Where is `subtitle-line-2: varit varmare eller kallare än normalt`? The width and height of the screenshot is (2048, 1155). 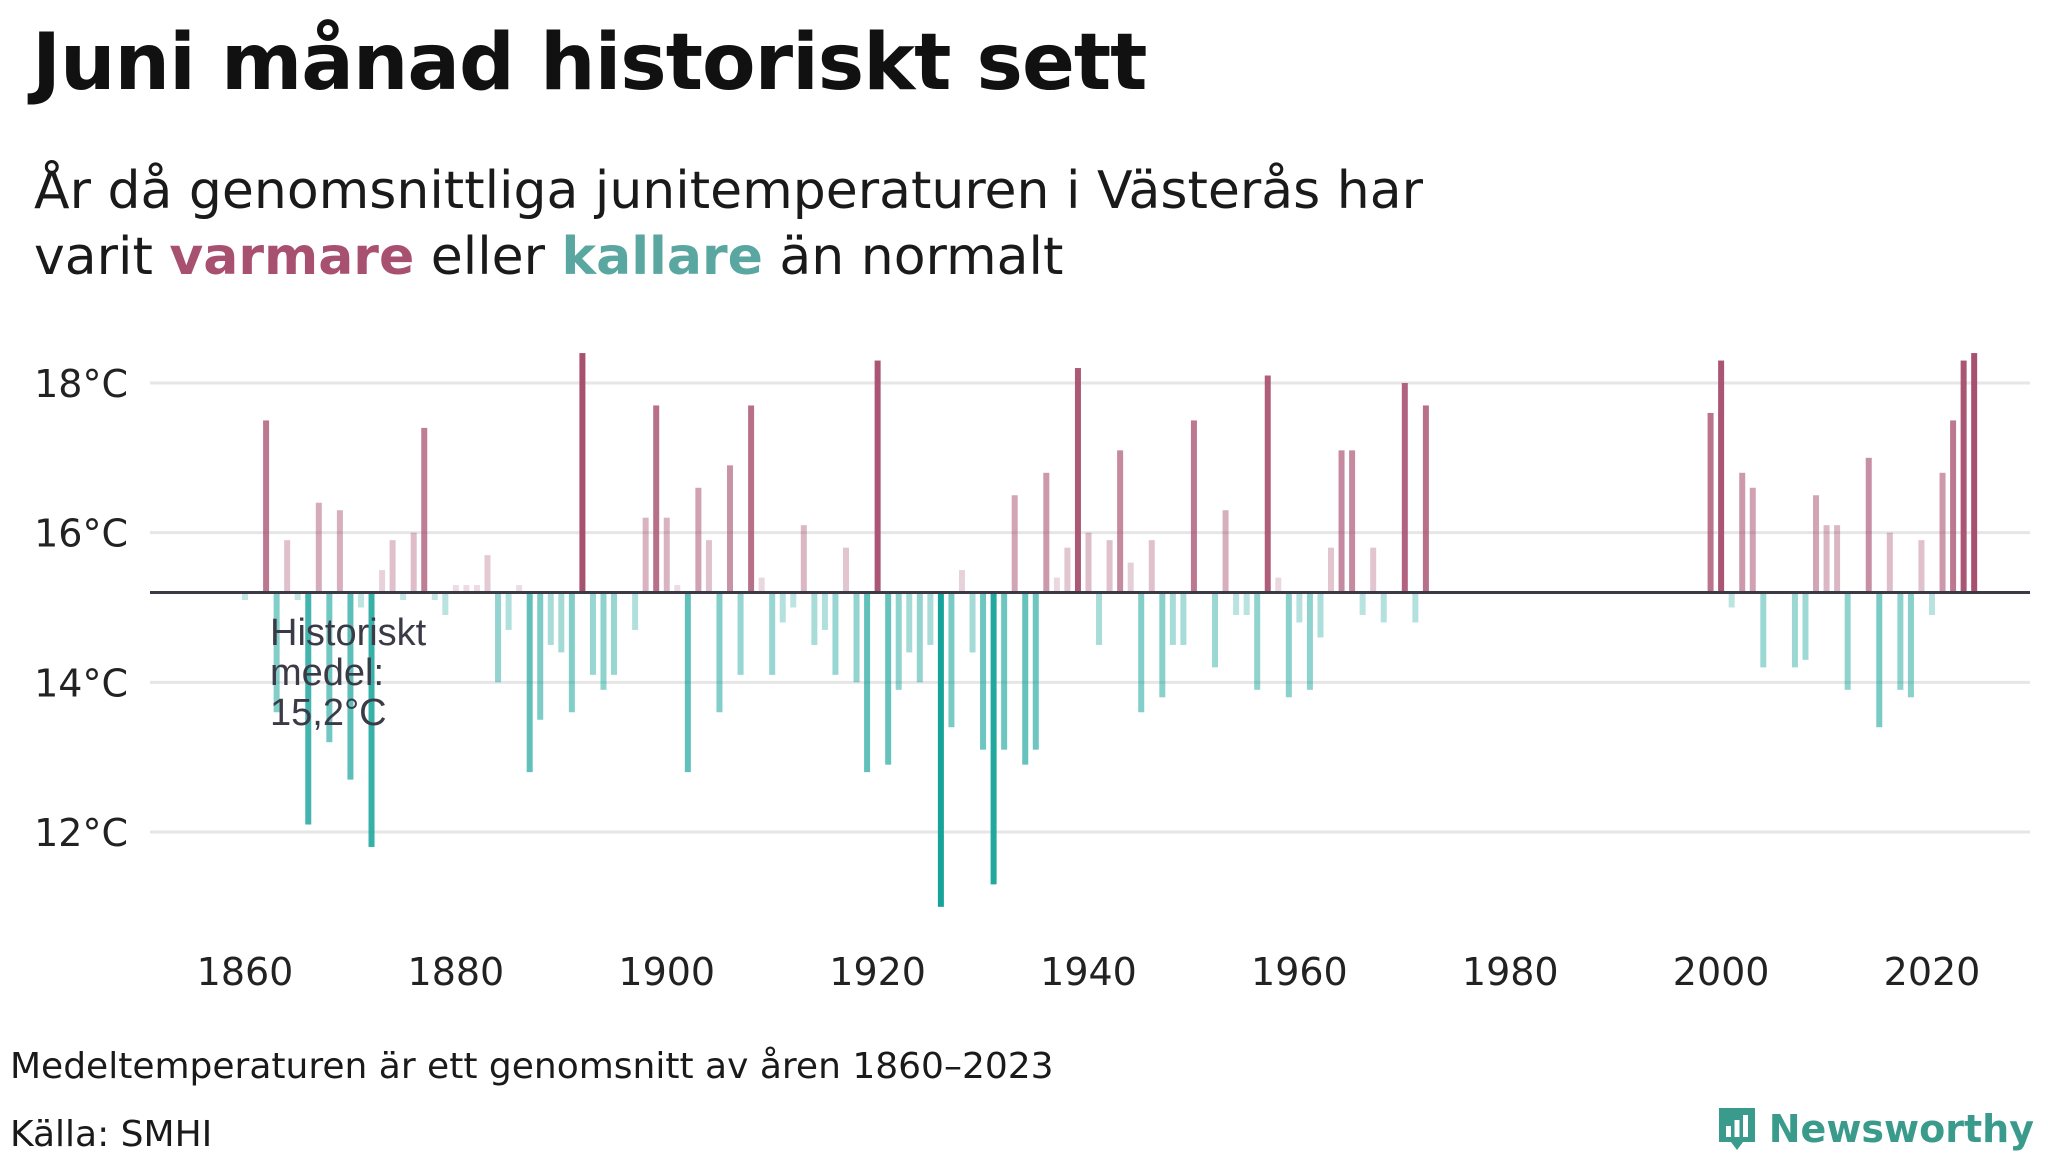
subtitle-line-2: varit varmare eller kallare än normalt is located at coordinates (728, 257).